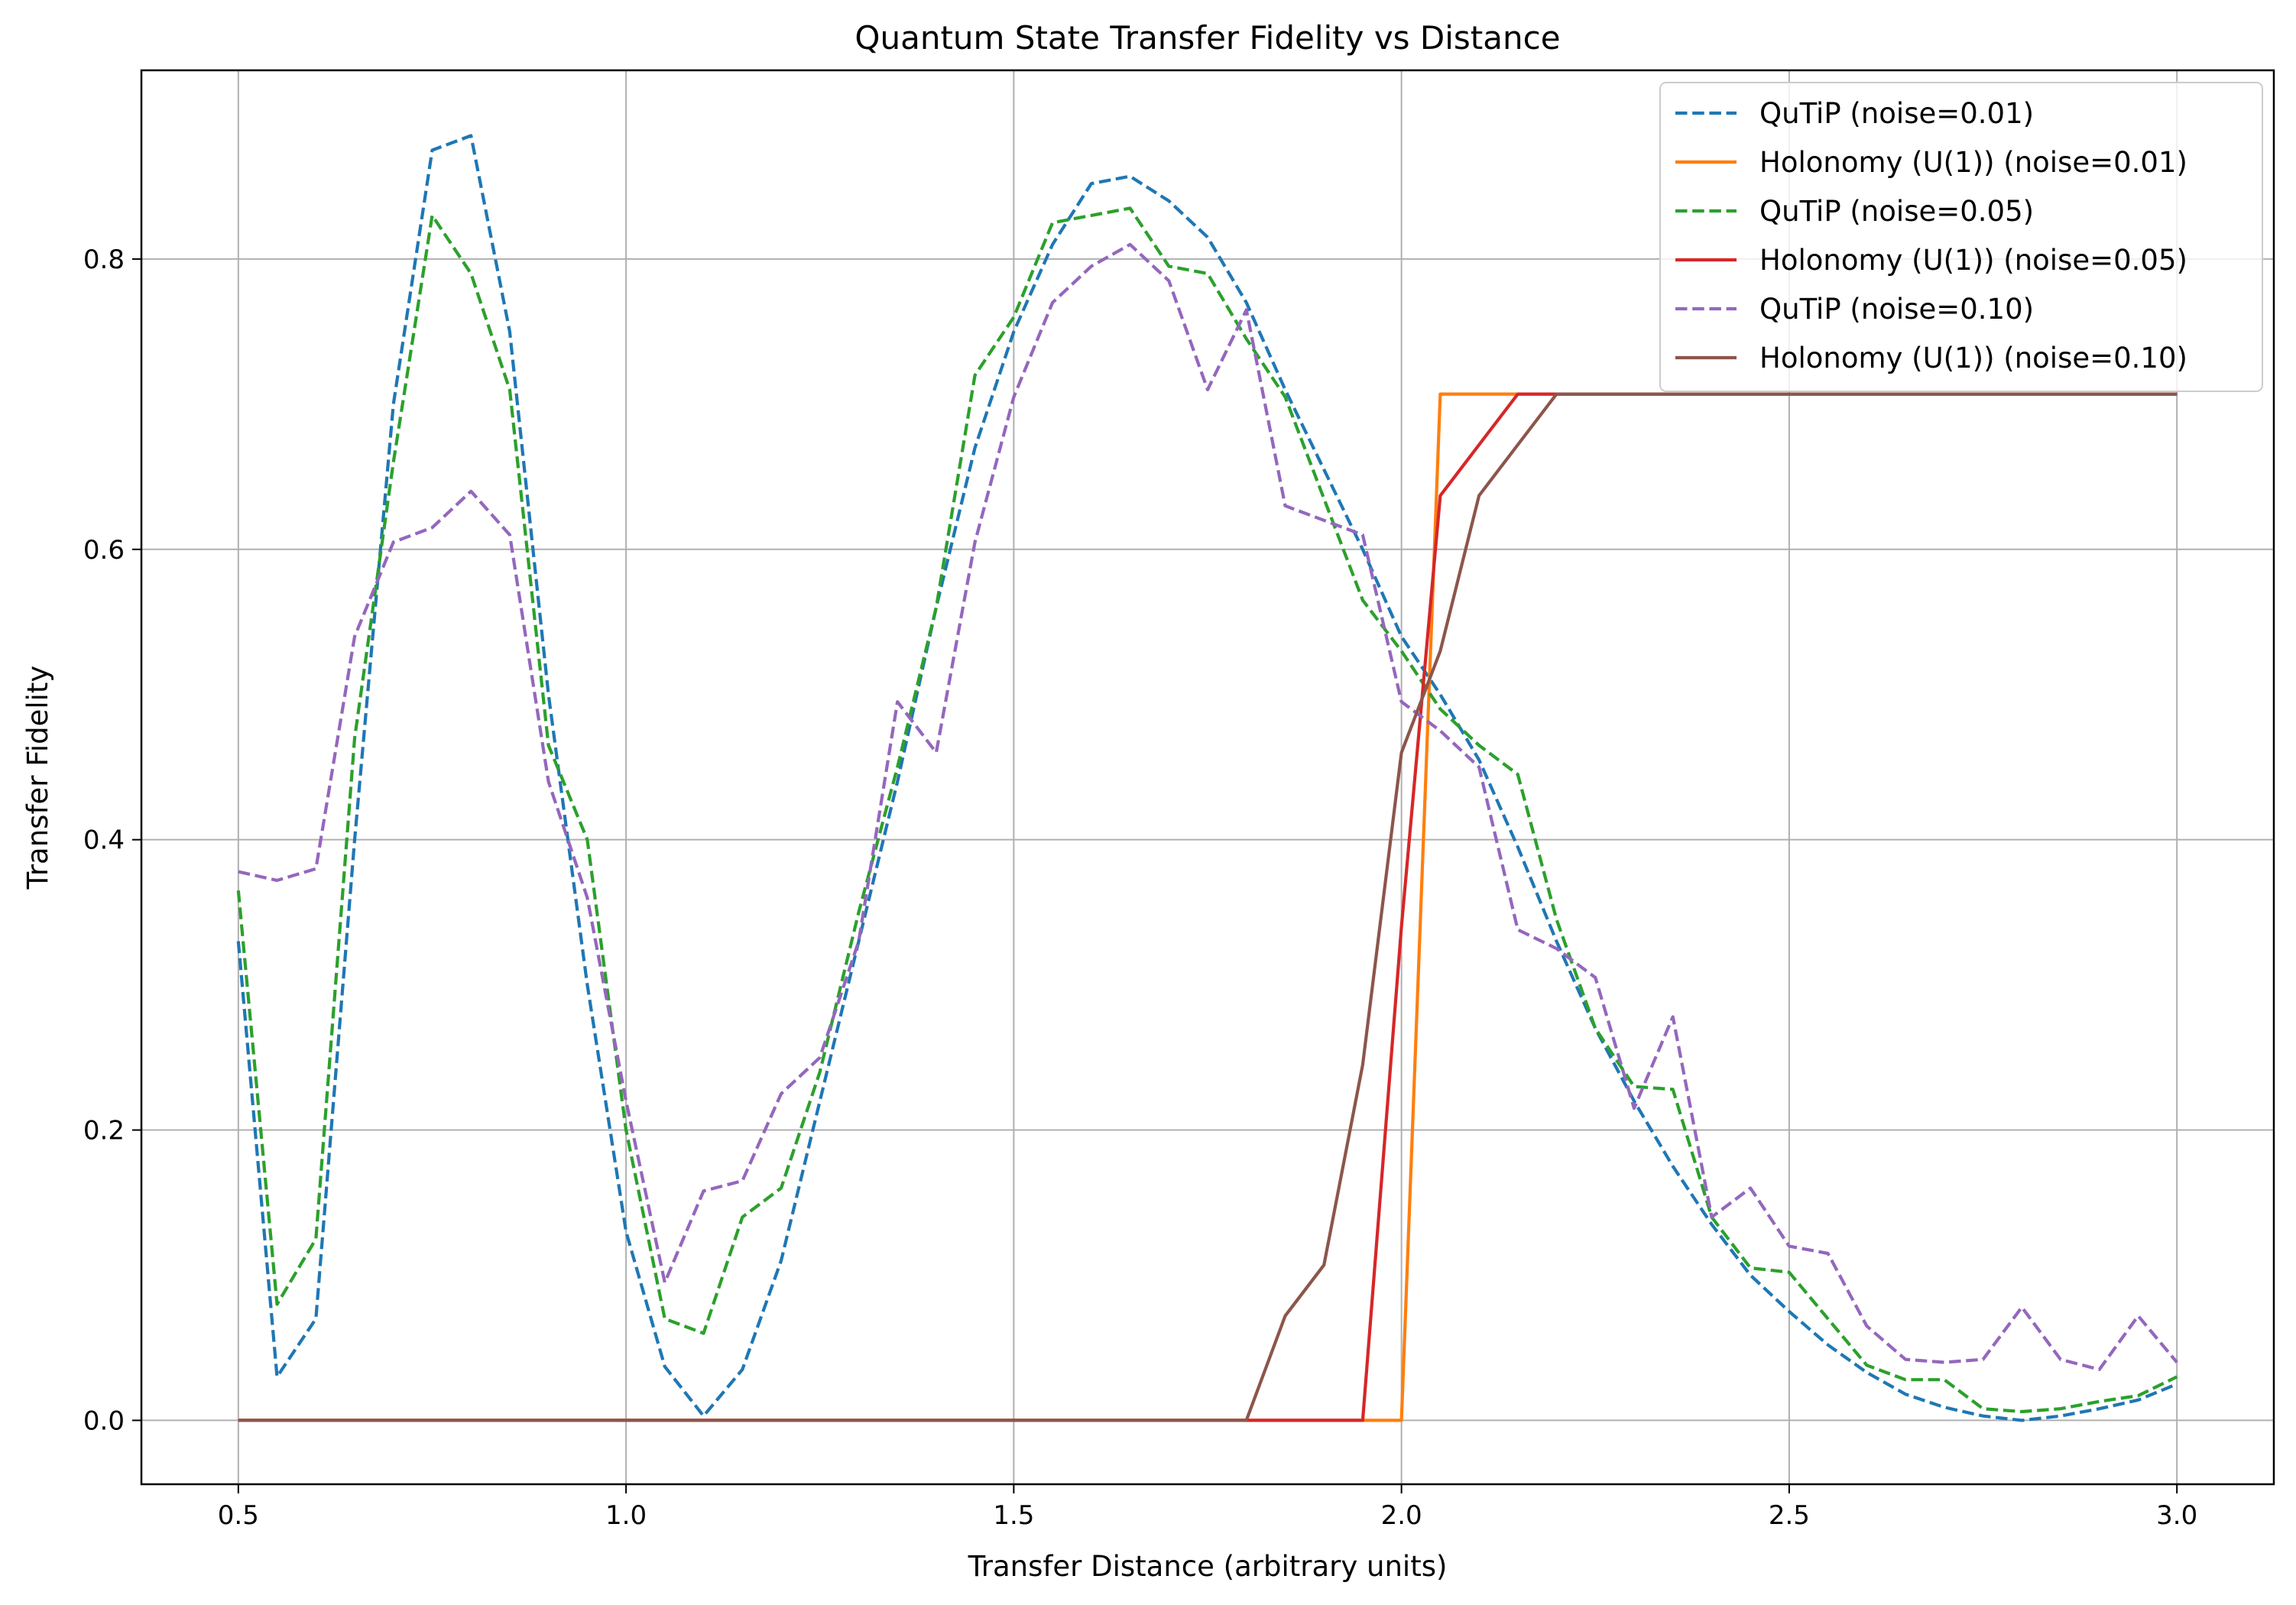  Describe the element at coordinates (104, 1421) in the screenshot. I see `y-tick-label: 0.0` at that location.